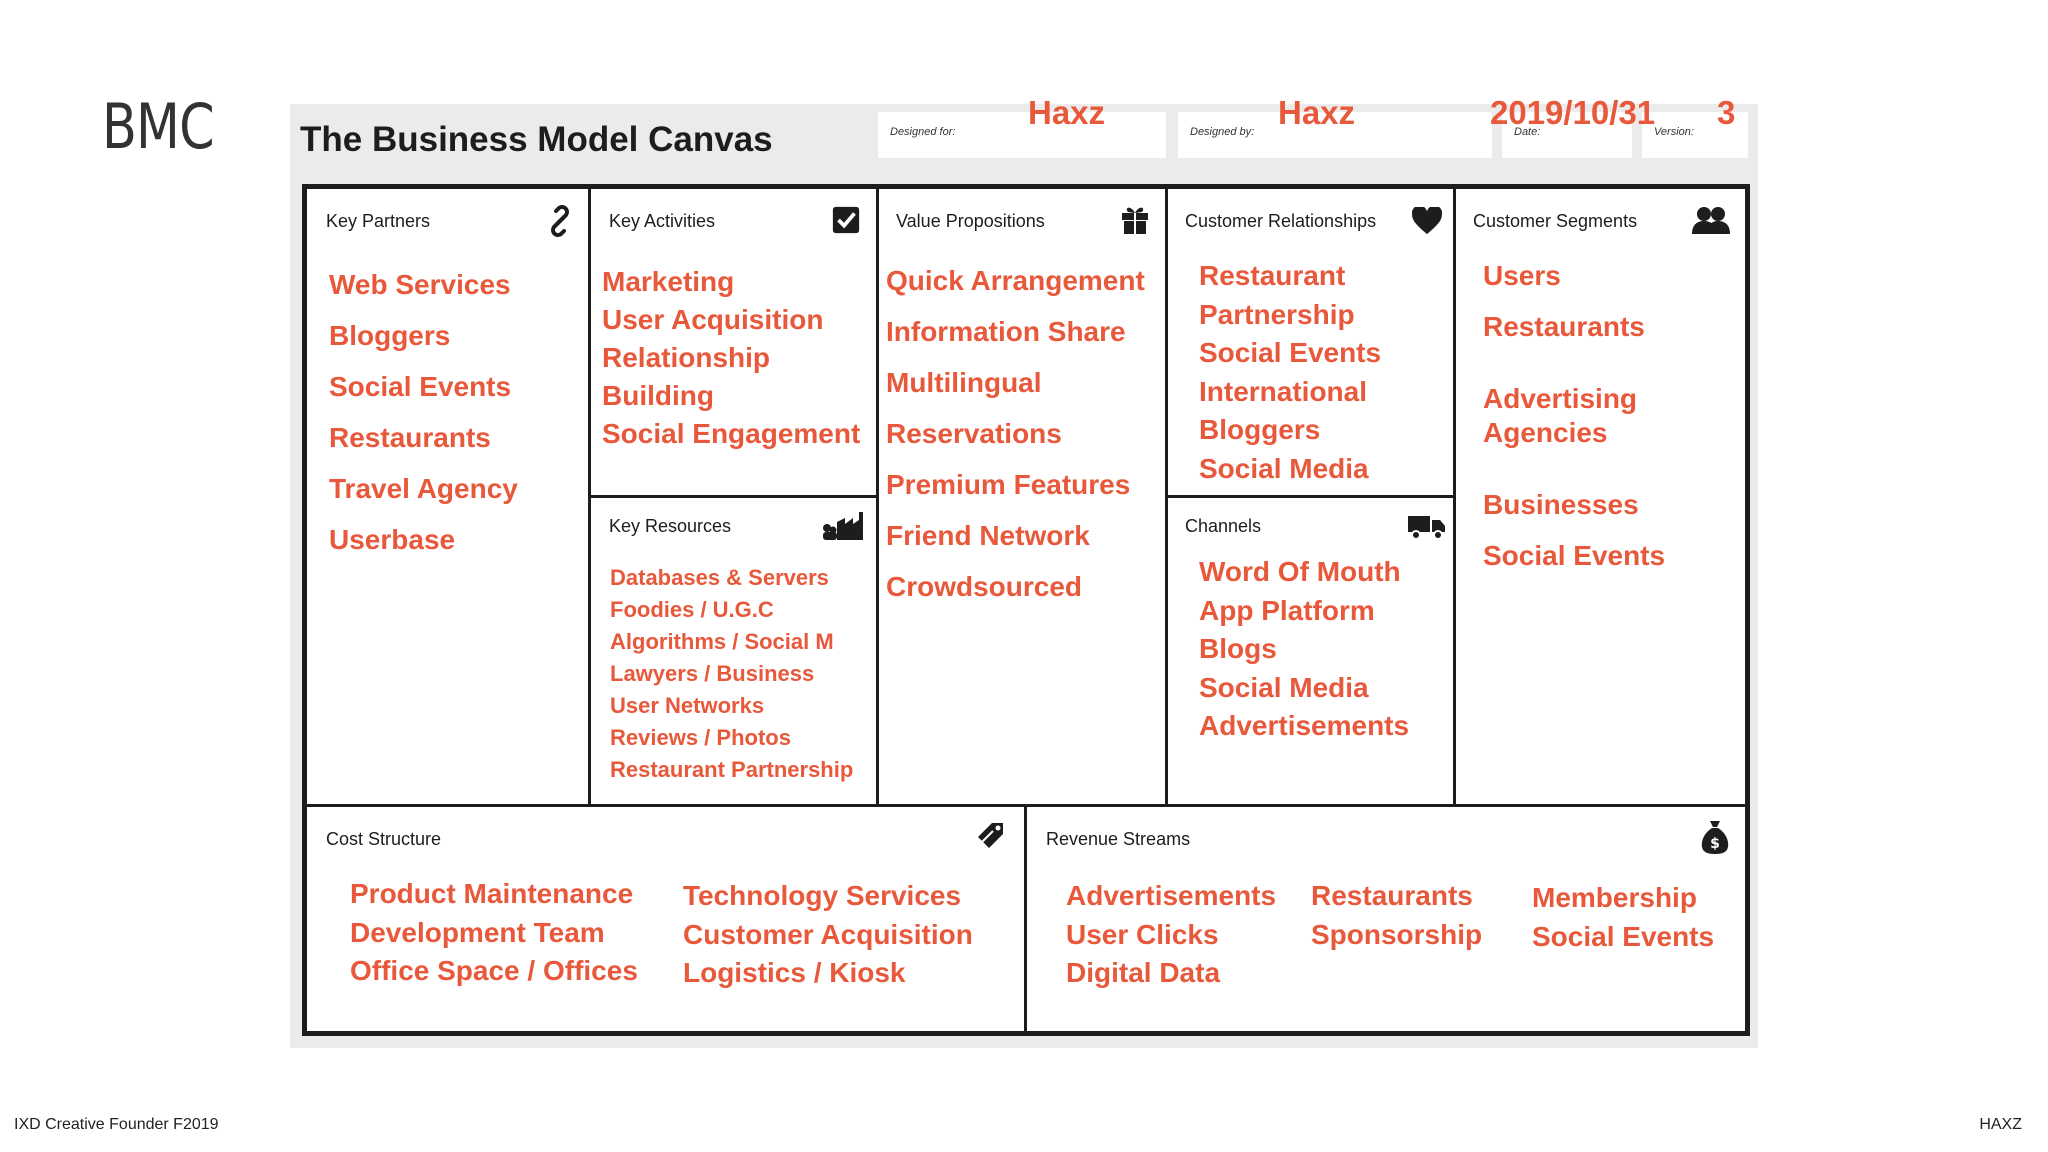 The image size is (2048, 1152). Describe the element at coordinates (1695, 135) in the screenshot. I see `version-field: Version:` at that location.